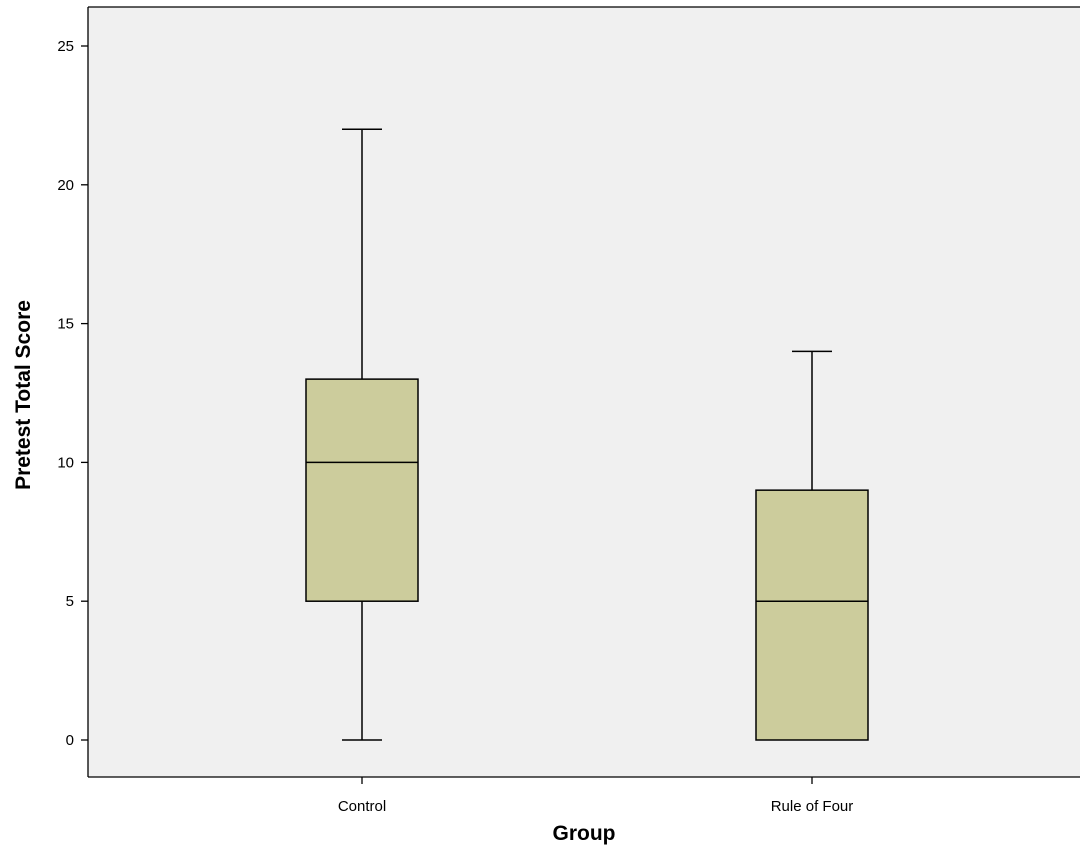 The height and width of the screenshot is (858, 1080). What do you see at coordinates (65, 462) in the screenshot?
I see `y-tick-label: 10` at bounding box center [65, 462].